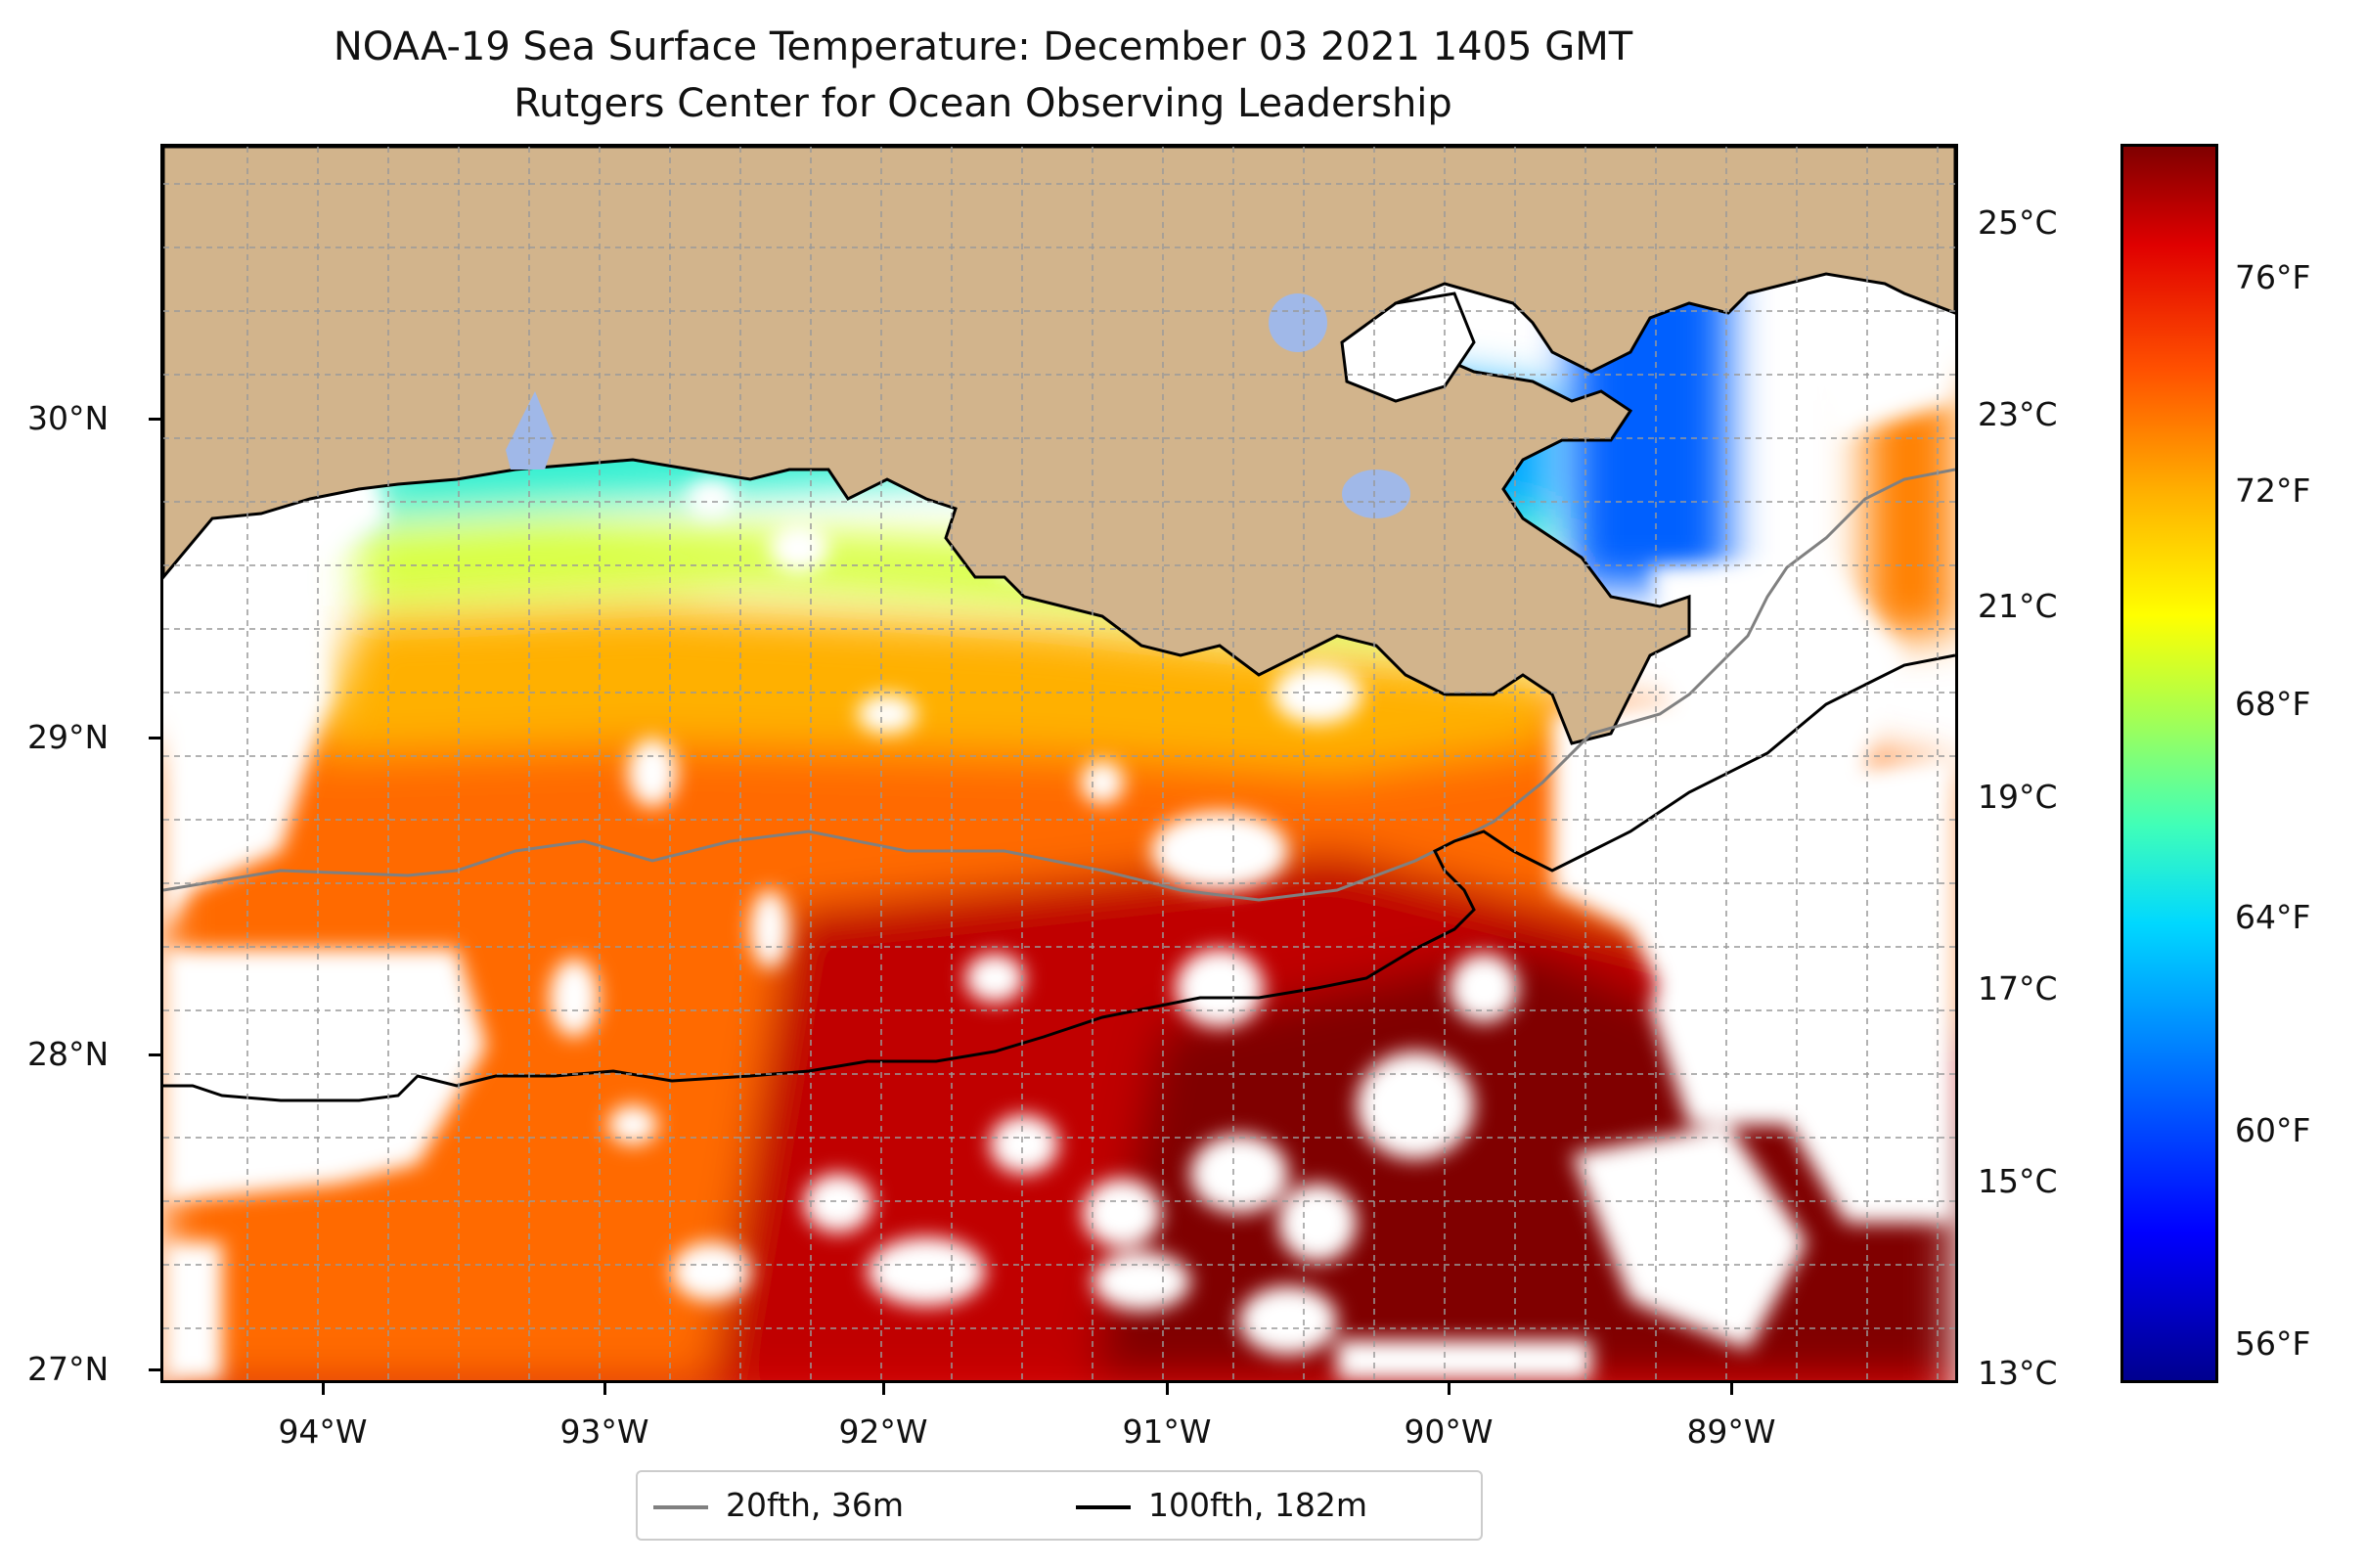 This screenshot has width=2365, height=1568. What do you see at coordinates (1103, 1507) in the screenshot?
I see `legend-swatch-100fth` at bounding box center [1103, 1507].